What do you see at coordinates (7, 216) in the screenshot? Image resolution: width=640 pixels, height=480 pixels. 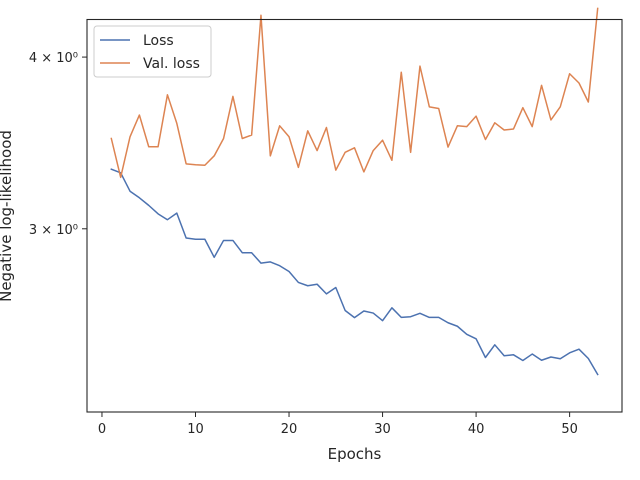 I see `y-axis-label: Negative log-likelihood` at bounding box center [7, 216].